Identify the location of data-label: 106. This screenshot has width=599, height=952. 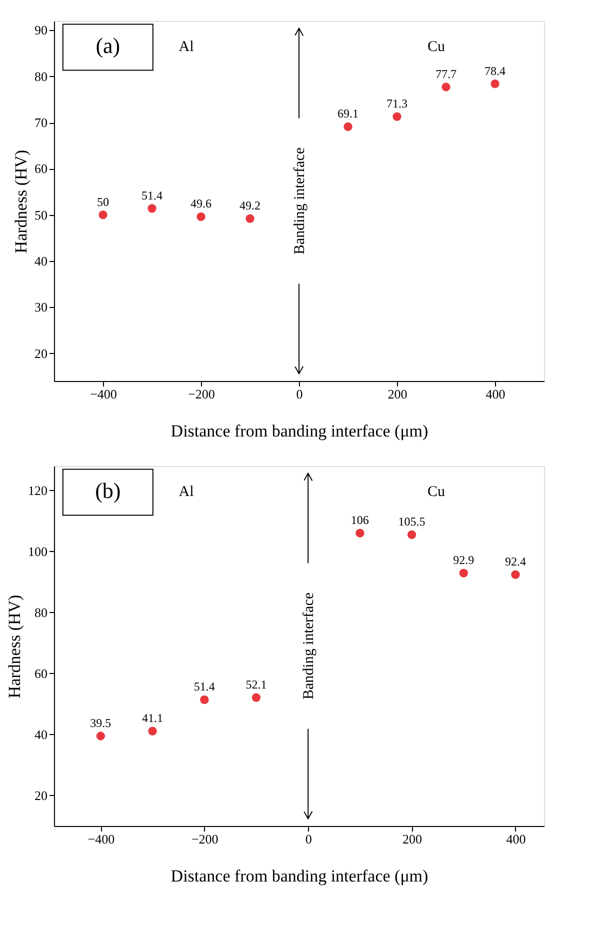
(359, 520).